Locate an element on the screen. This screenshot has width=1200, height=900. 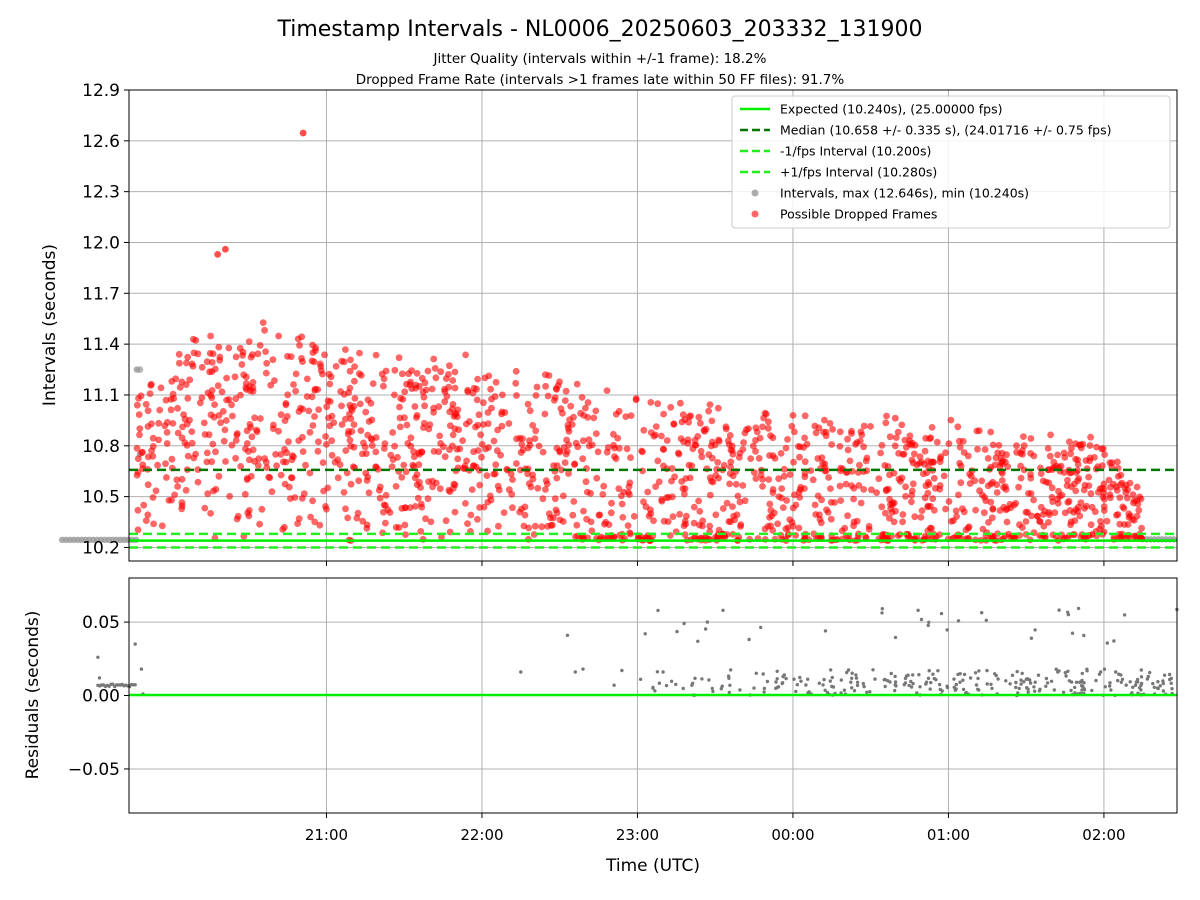
residuals-y-axis-label: Residuals (seconds) is located at coordinates (33, 695).